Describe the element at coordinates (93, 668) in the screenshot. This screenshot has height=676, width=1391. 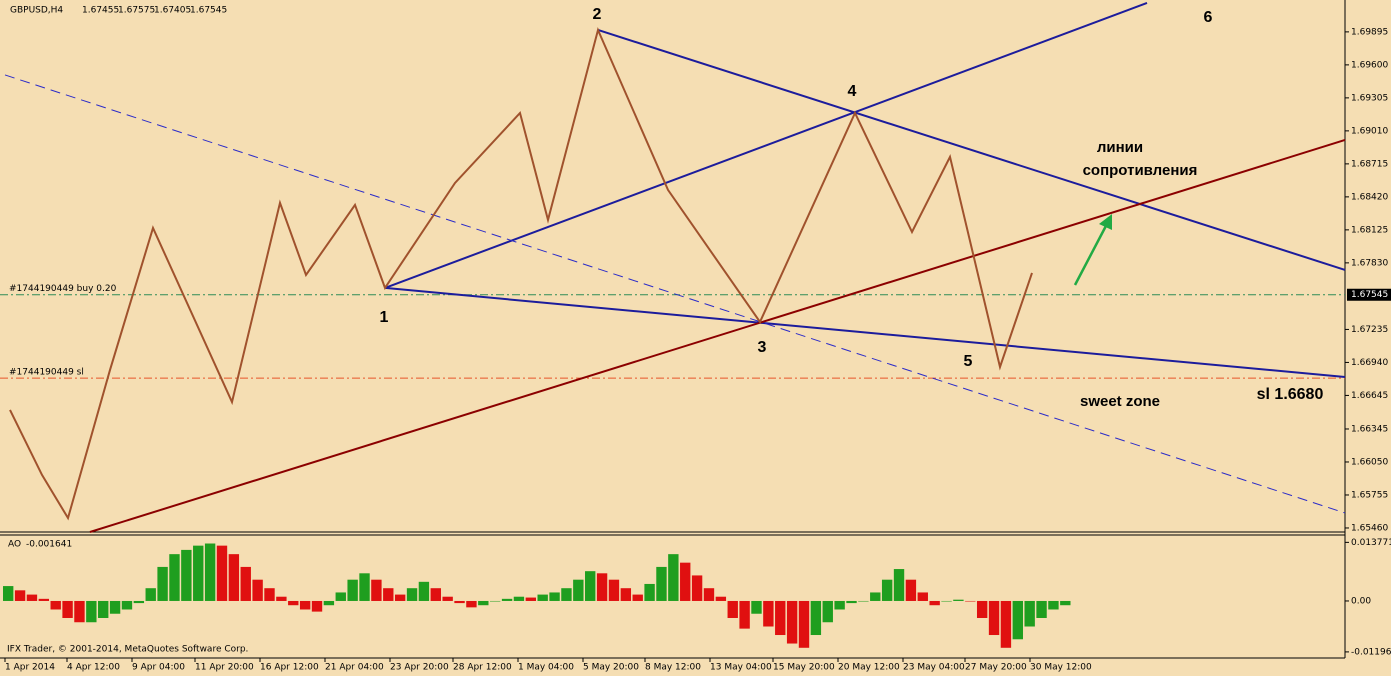
I see `x-tick-label: 4 Apr 12:00` at that location.